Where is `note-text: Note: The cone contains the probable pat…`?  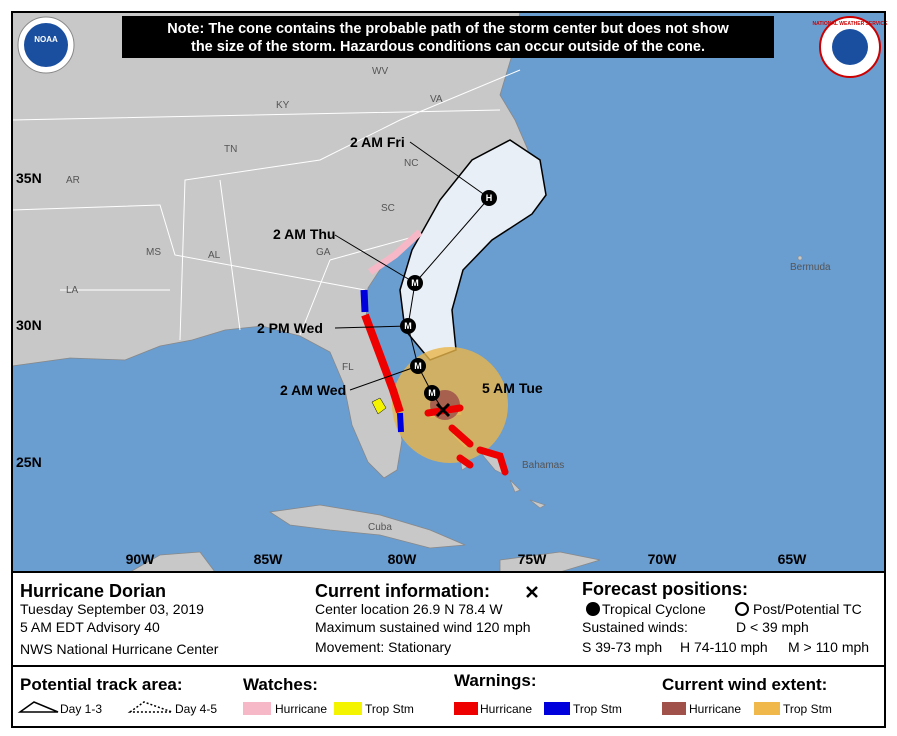
note-text: Note: The cone contains the probable pat… is located at coordinates (448, 29).